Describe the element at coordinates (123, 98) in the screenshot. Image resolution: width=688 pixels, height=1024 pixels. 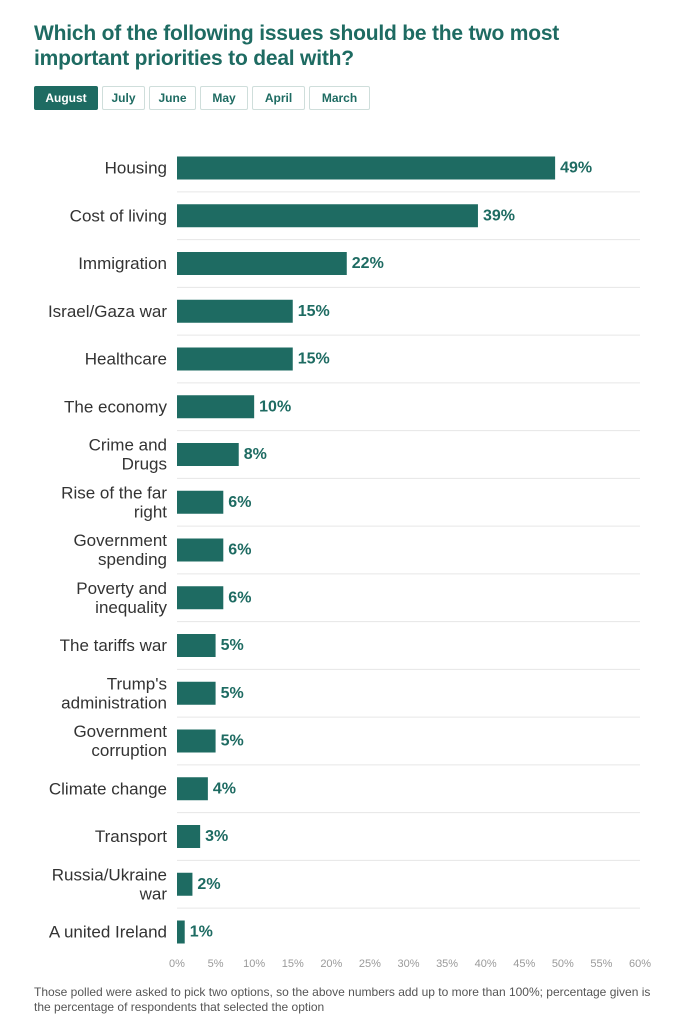
I see `tab-july: July` at that location.